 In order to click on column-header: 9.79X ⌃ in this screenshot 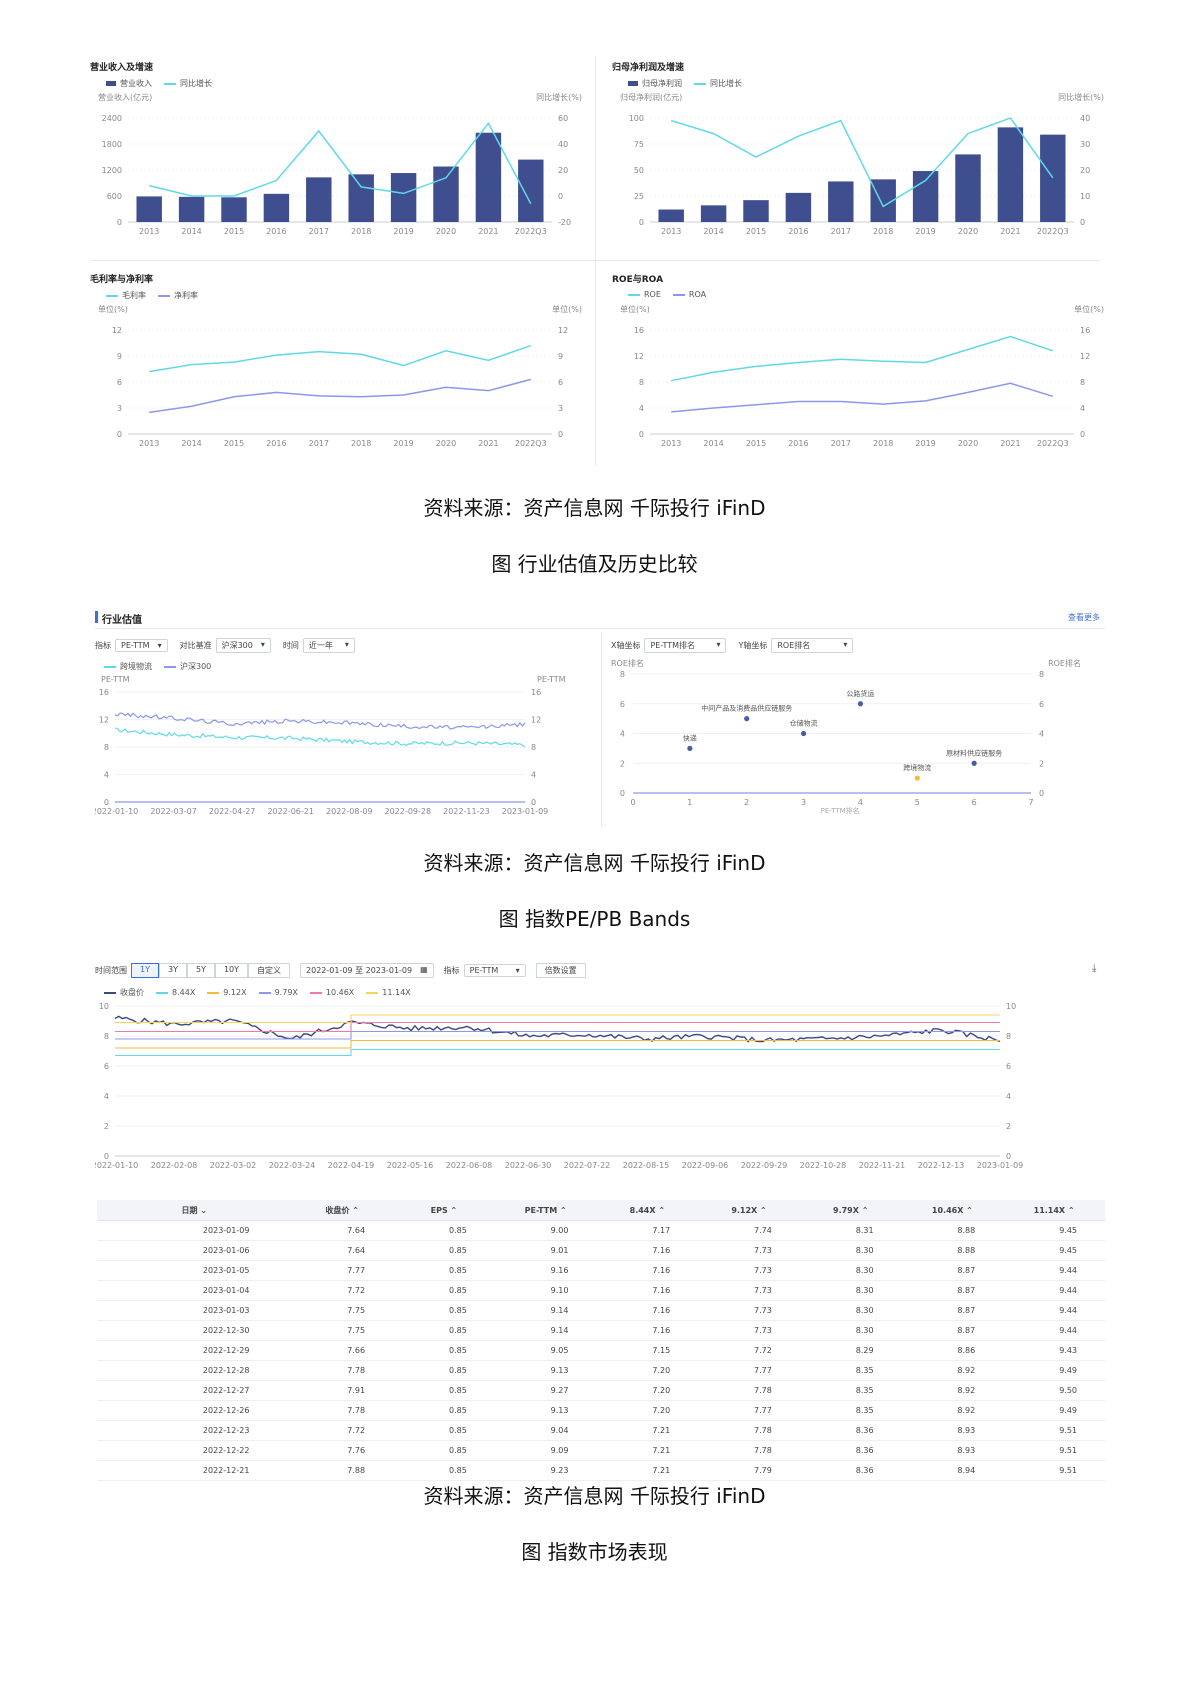, I will do `click(850, 1210)`.